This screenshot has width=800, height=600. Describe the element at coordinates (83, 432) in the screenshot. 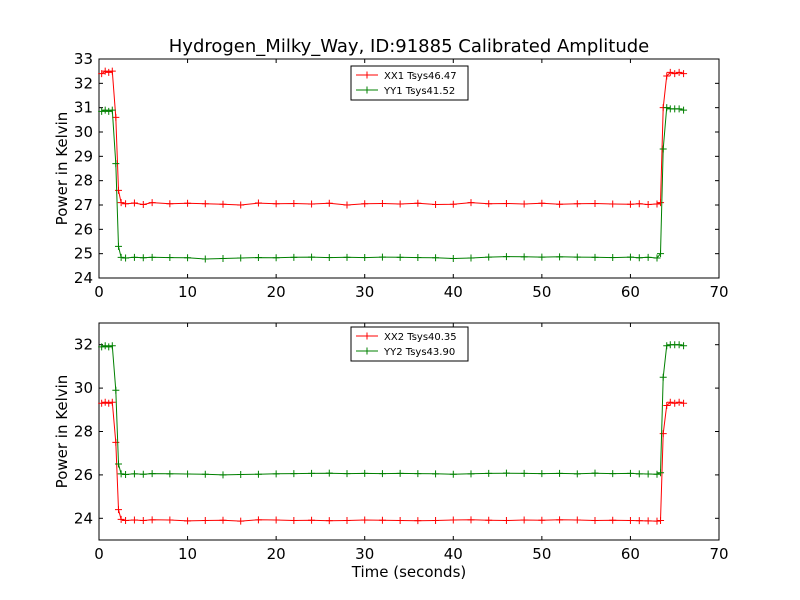

I see `y-tick-label: 28` at that location.